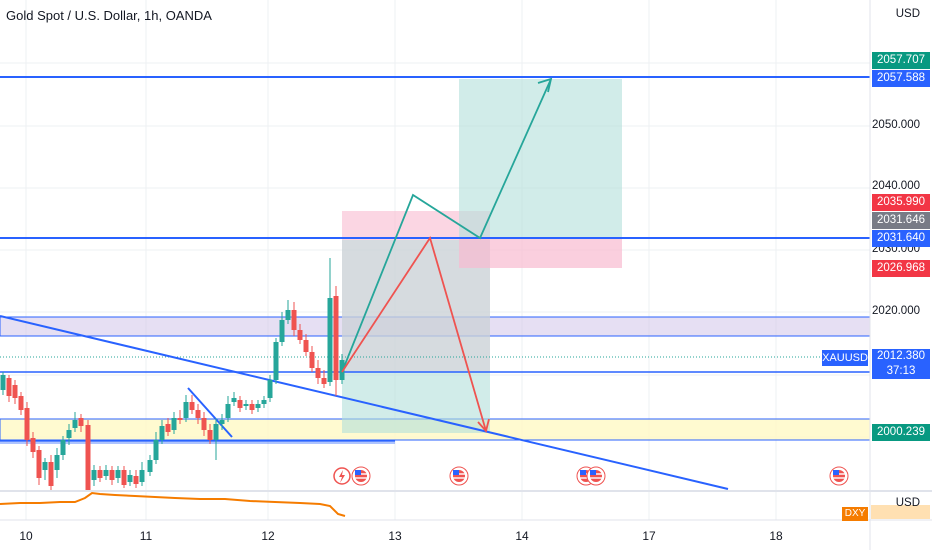 Image resolution: width=932 pixels, height=550 pixels. Describe the element at coordinates (901, 432) in the screenshot. I see `price-tag-target-low: 2000.239` at that location.